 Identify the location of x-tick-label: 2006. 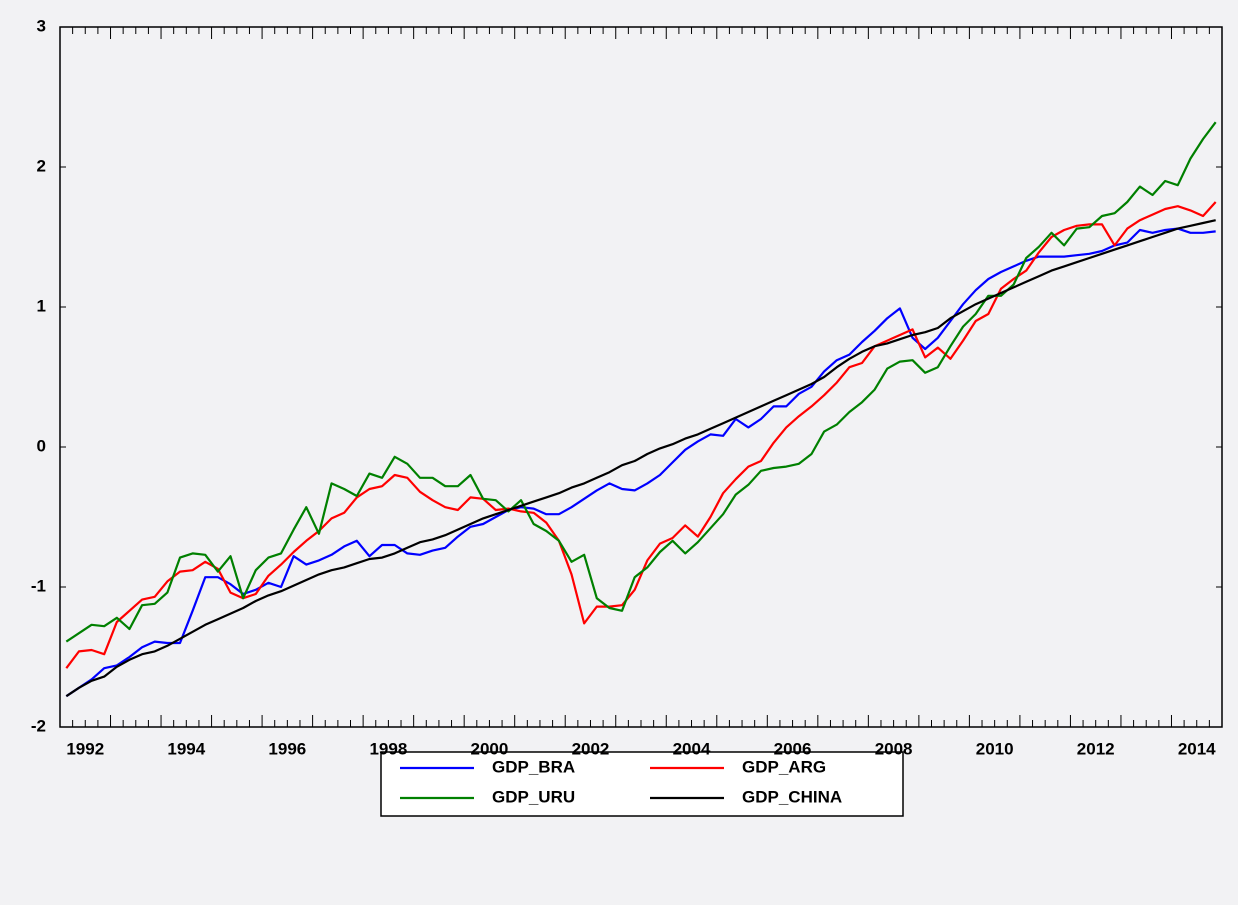
(793, 748).